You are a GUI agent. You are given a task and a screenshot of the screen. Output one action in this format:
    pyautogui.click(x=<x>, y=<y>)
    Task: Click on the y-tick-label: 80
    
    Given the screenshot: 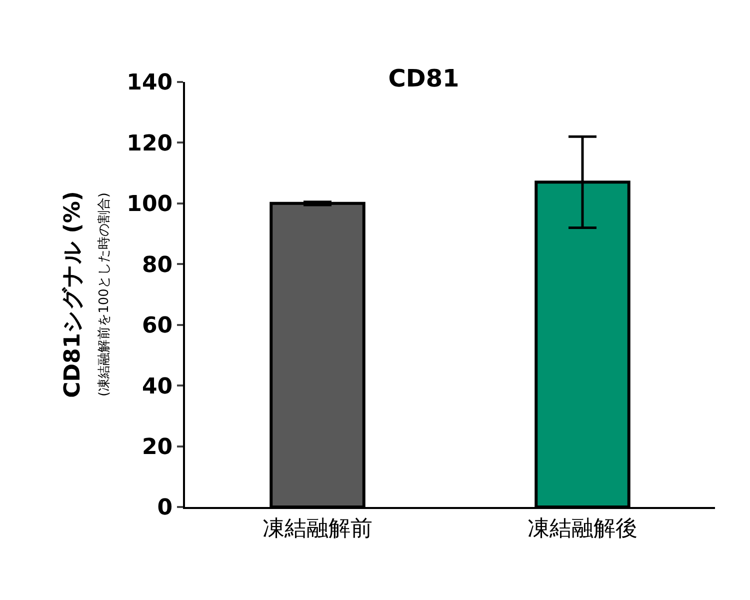 What is the action you would take?
    pyautogui.click(x=157, y=265)
    